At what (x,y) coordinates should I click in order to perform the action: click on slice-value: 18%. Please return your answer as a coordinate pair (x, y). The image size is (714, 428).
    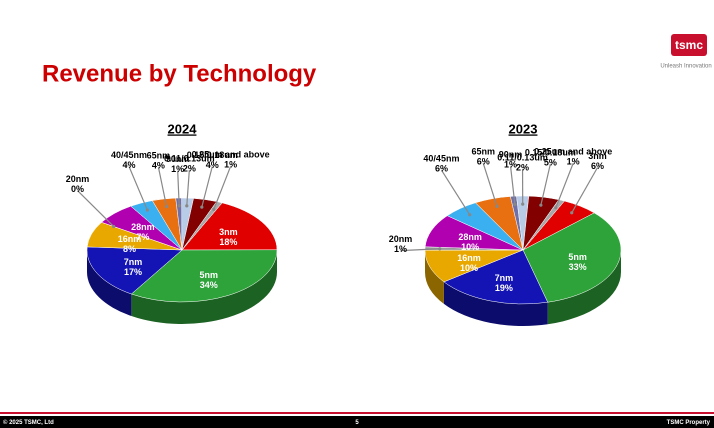
    Looking at the image, I should click on (228, 242).